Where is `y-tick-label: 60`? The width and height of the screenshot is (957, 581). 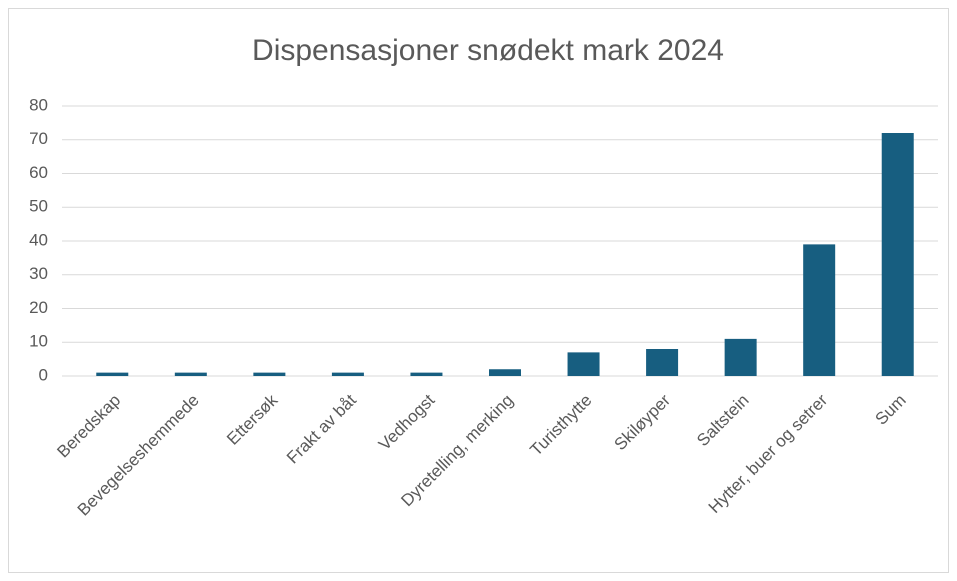 y-tick-label: 60 is located at coordinates (38, 172).